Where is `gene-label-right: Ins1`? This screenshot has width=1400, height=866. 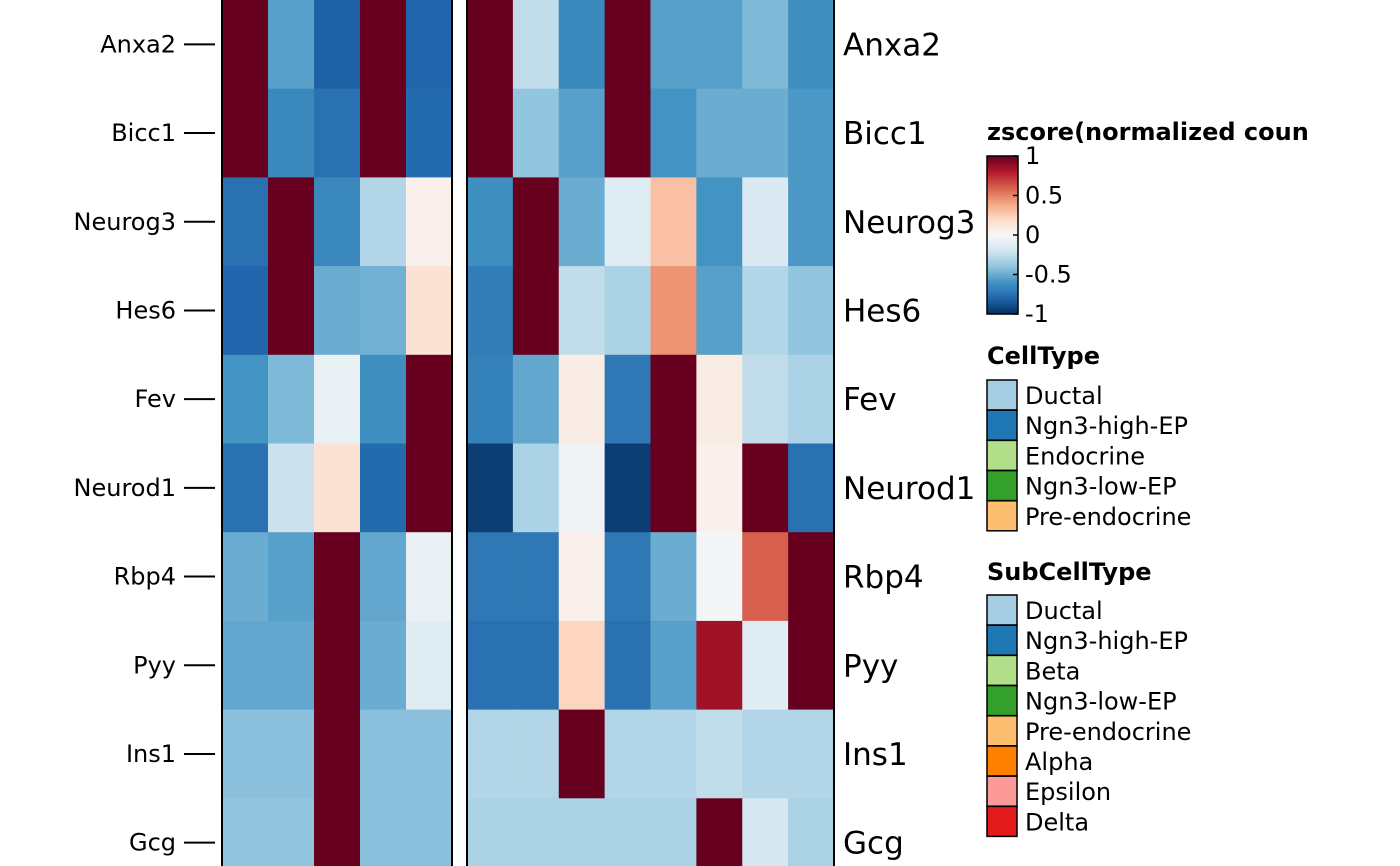 gene-label-right: Ins1 is located at coordinates (875, 755).